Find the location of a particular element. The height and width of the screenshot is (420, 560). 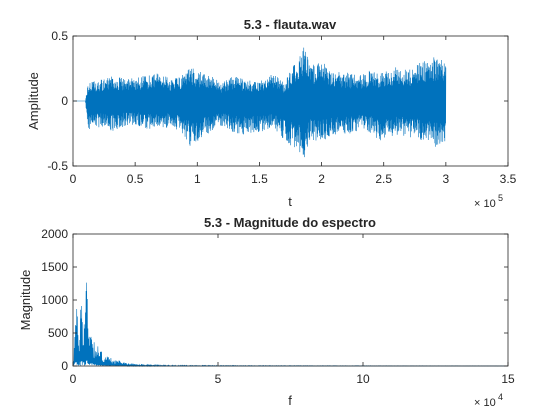

spectrum-y-tick-label: 1500 is located at coordinates (54, 267).